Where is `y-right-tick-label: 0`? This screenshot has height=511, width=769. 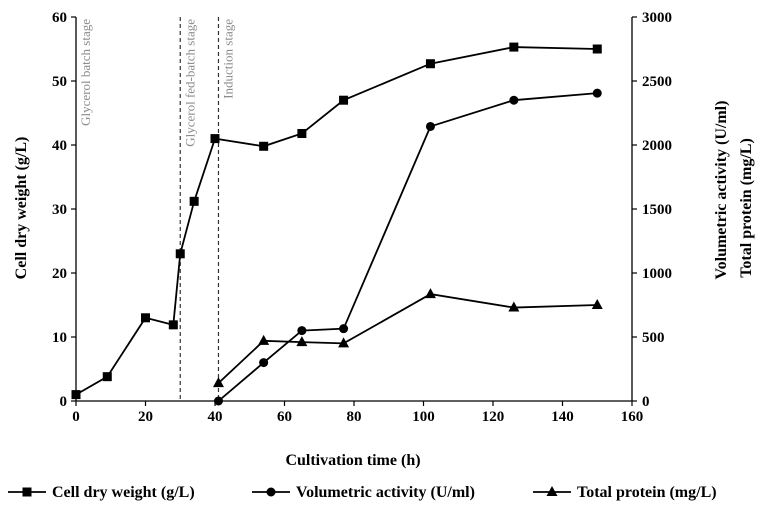
y-right-tick-label: 0 is located at coordinates (646, 402).